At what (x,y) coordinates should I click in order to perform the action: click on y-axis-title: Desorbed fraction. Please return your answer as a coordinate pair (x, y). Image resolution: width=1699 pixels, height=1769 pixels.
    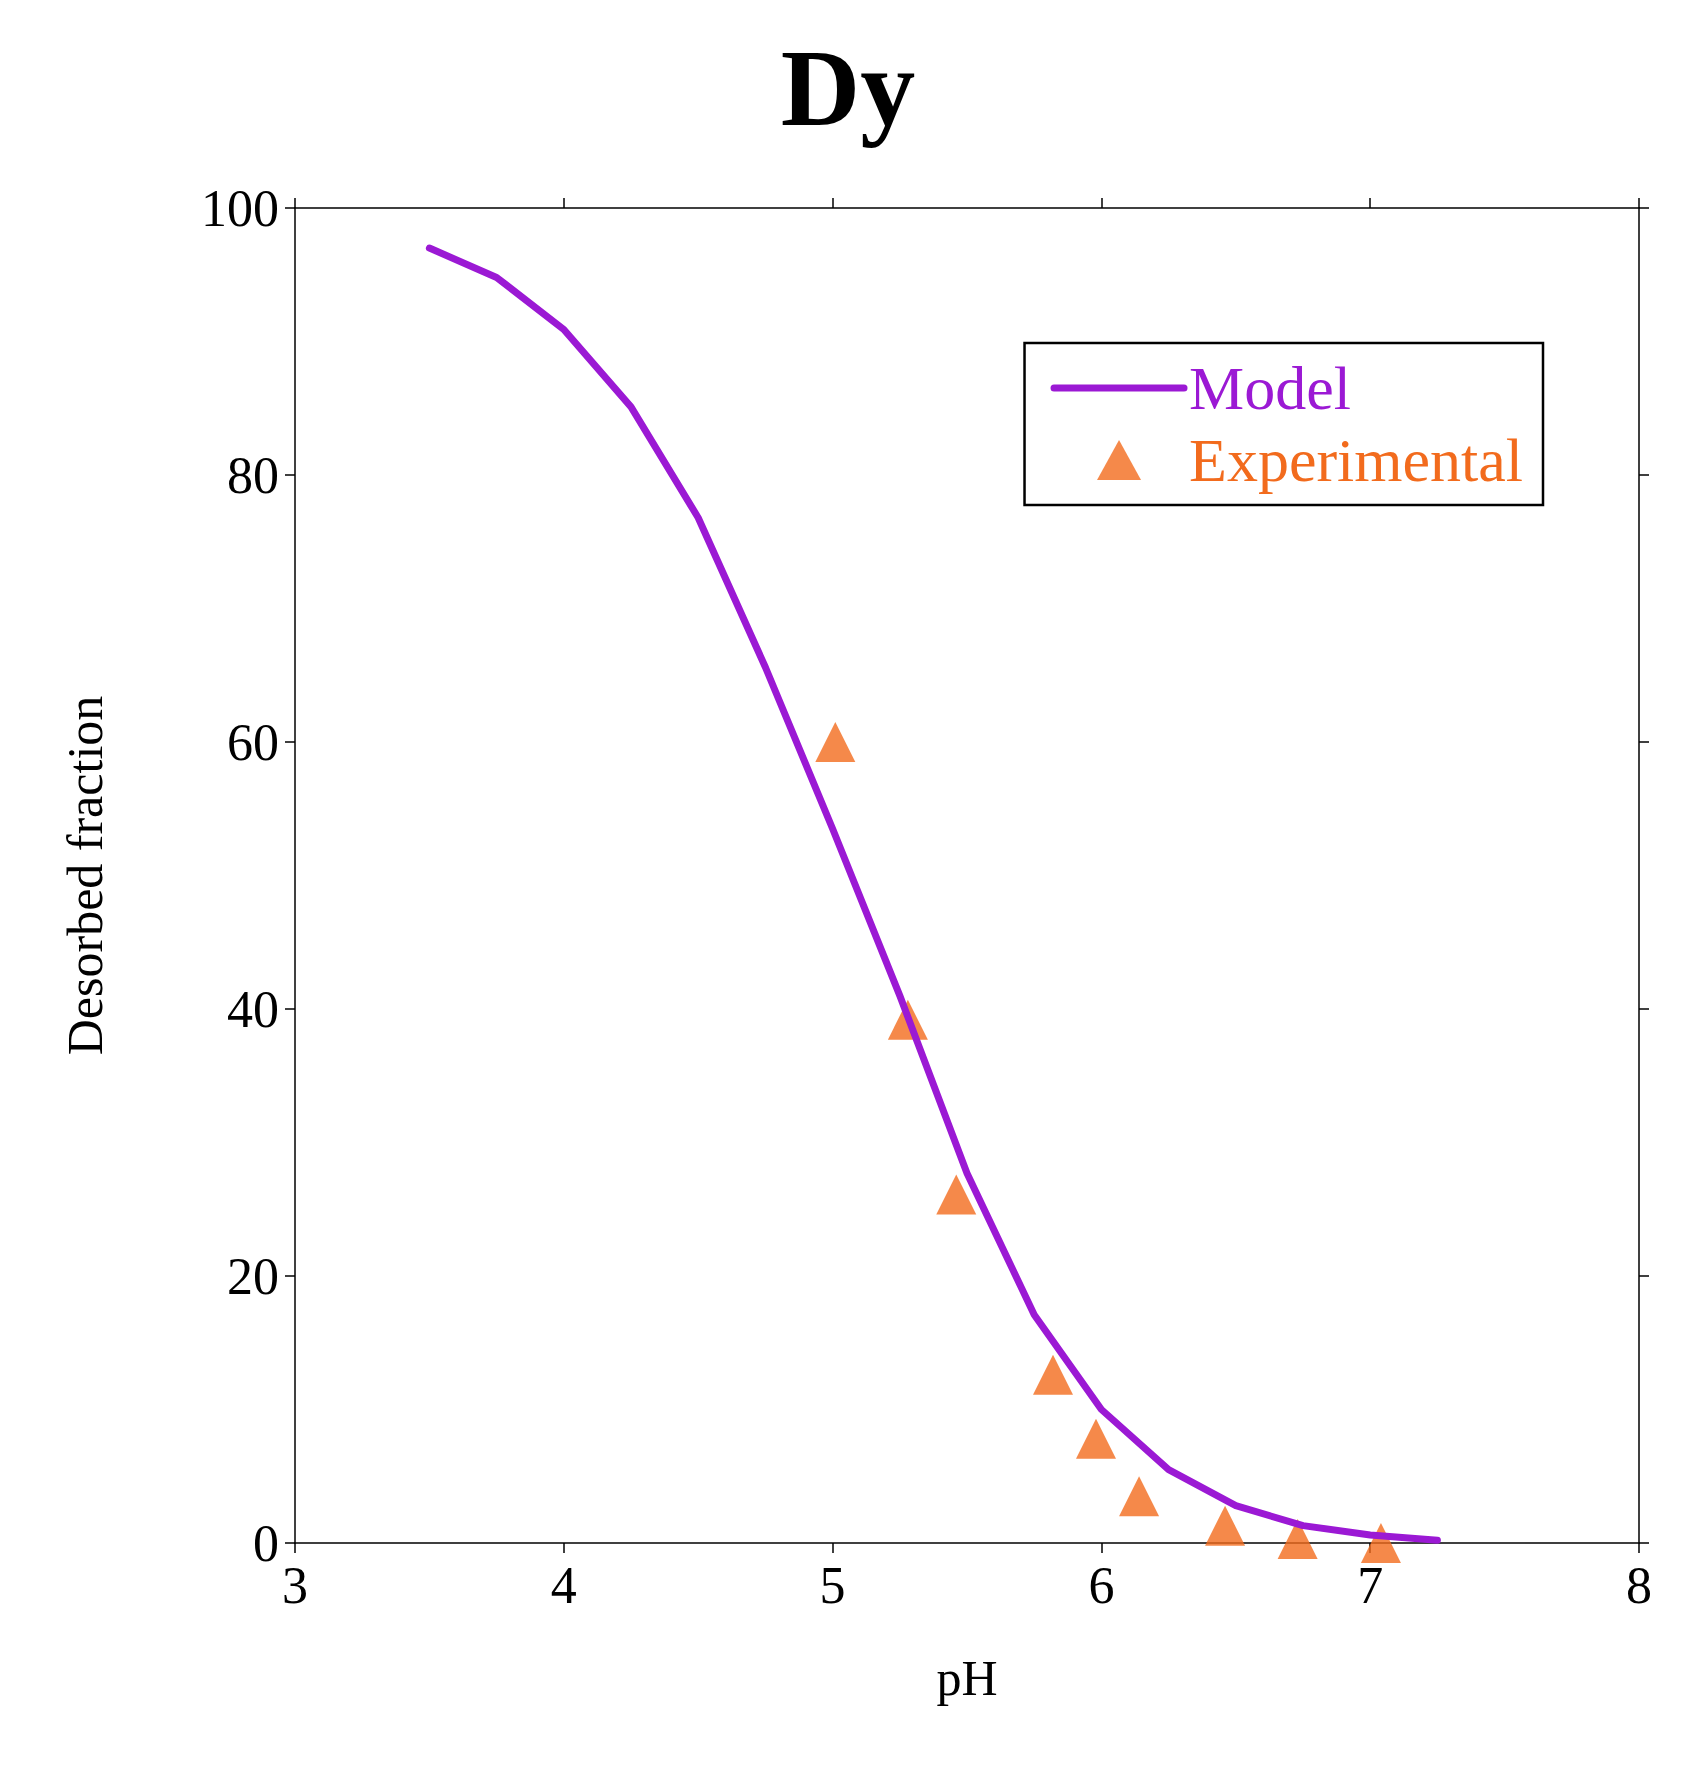
    Looking at the image, I should click on (85, 875).